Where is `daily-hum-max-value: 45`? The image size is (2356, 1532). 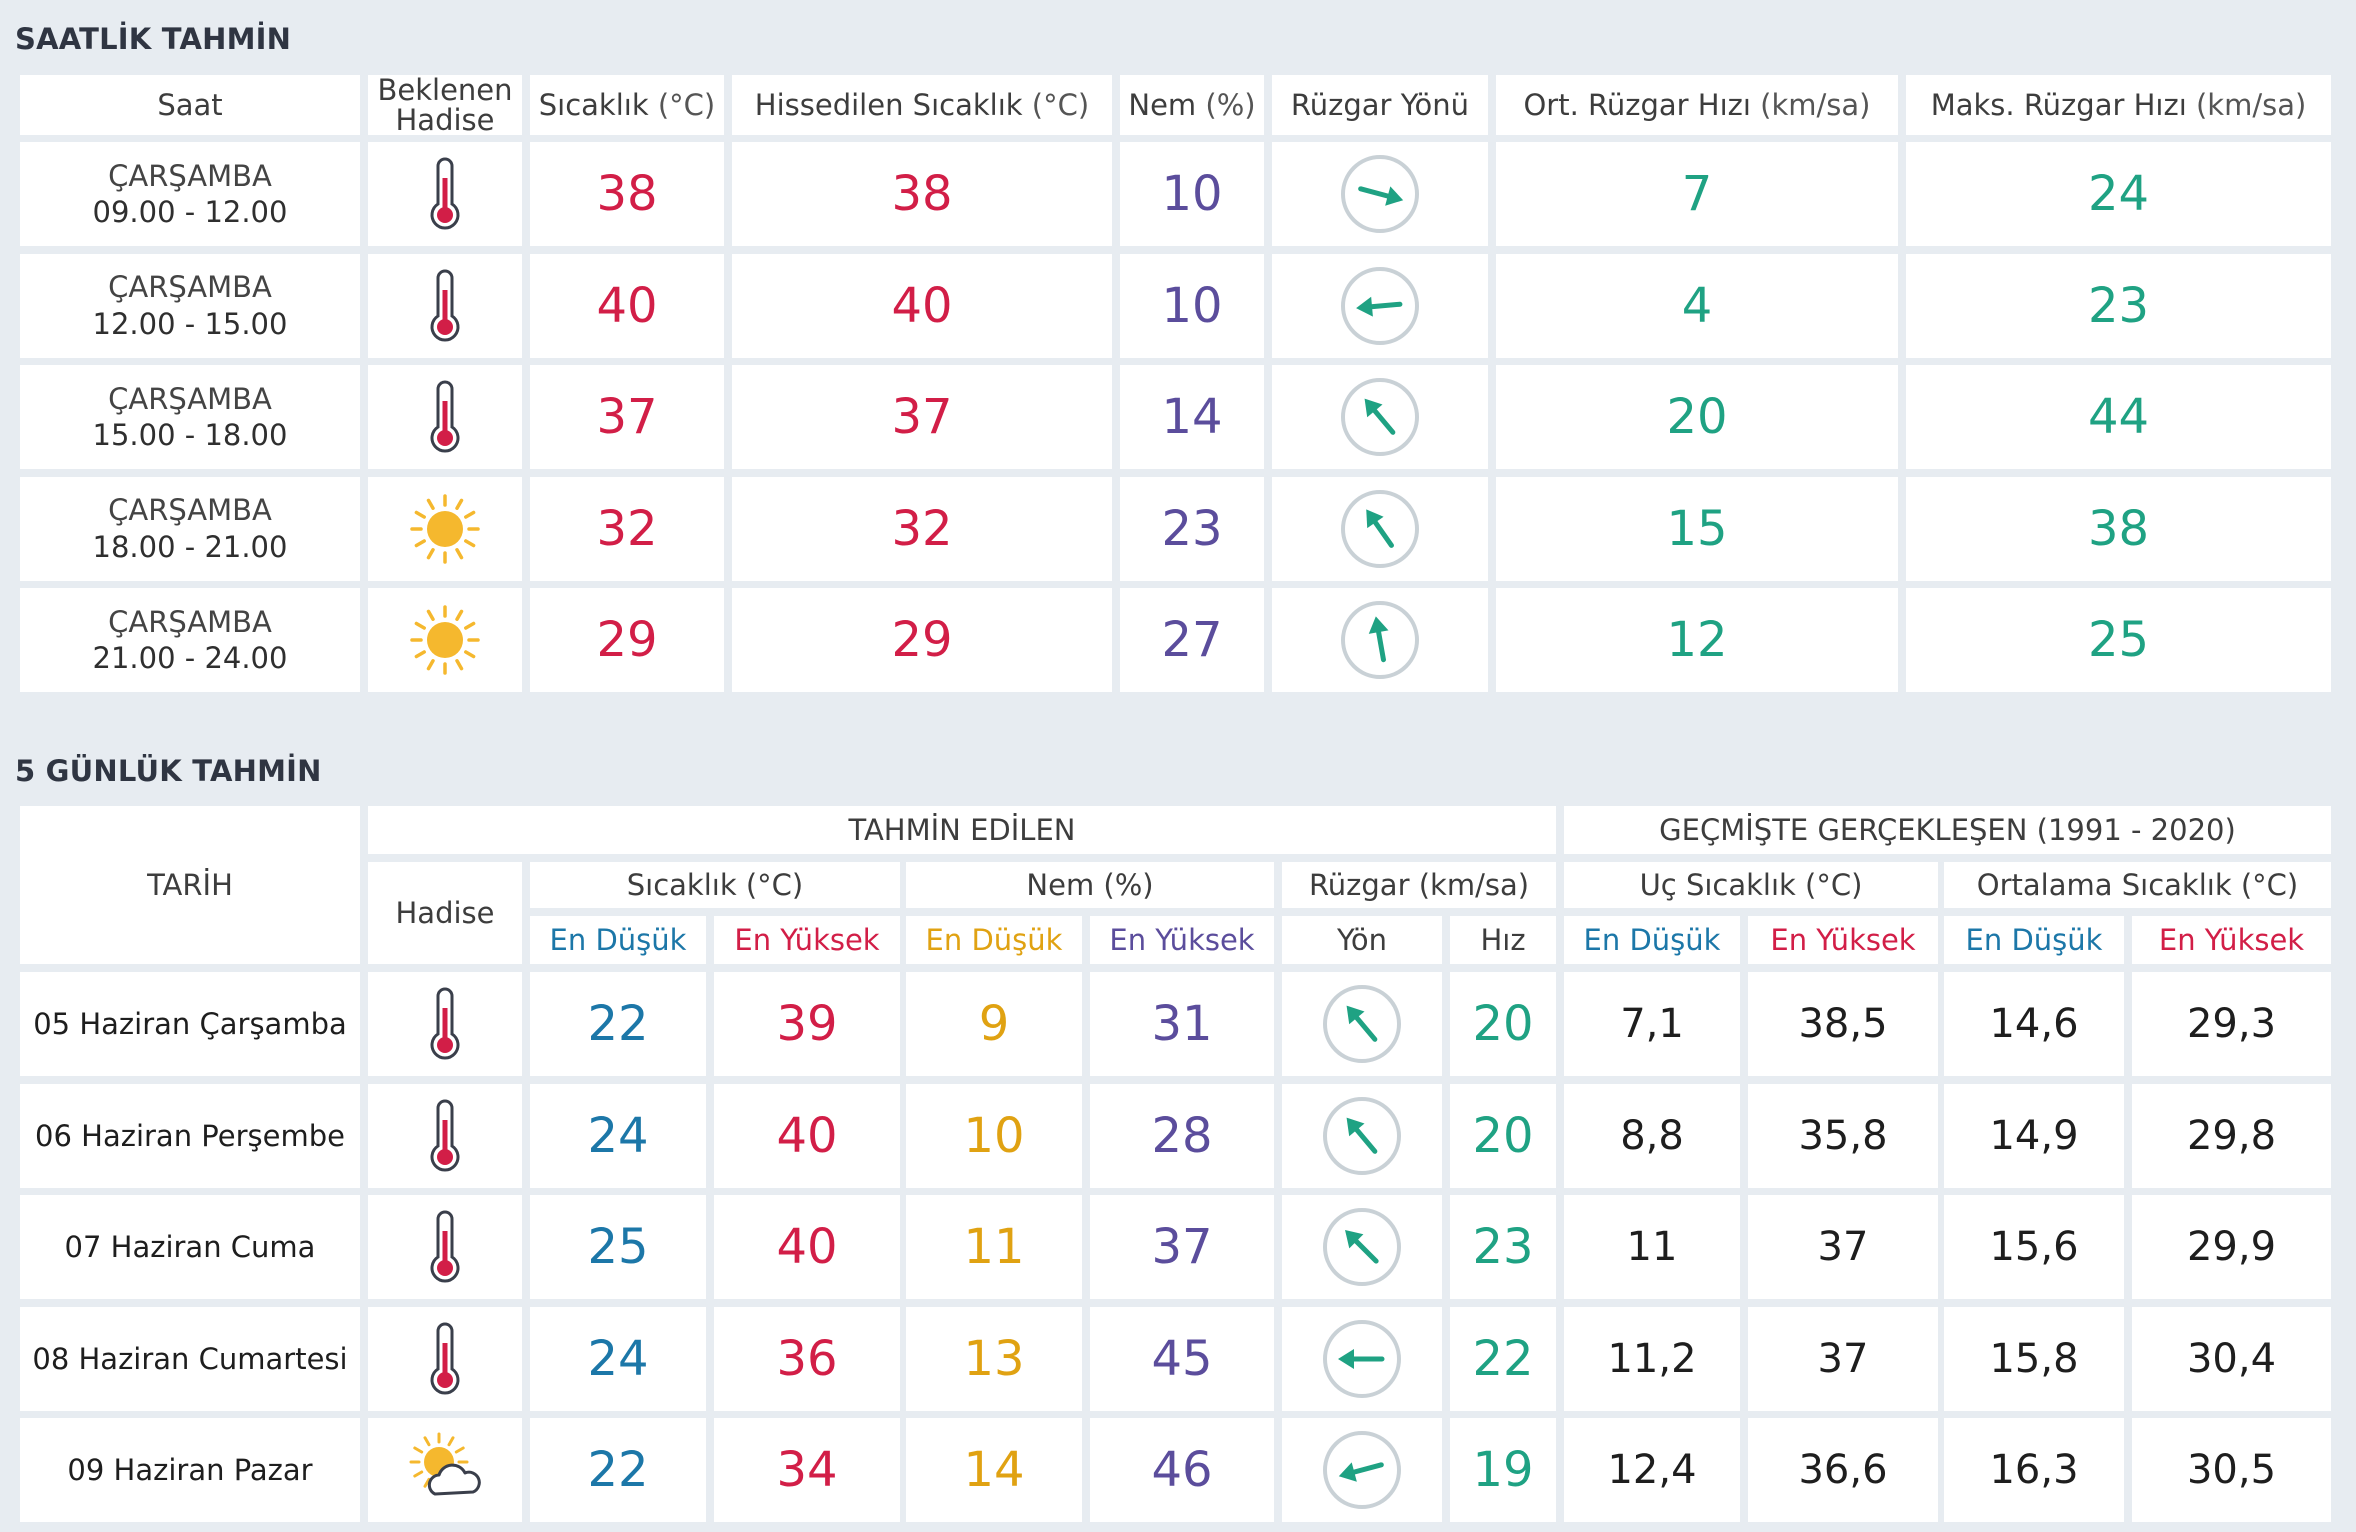
daily-hum-max-value: 45 is located at coordinates (1182, 1358).